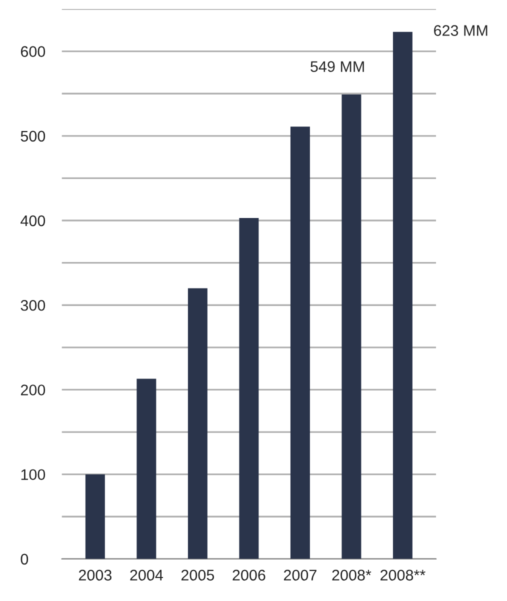 This screenshot has width=507, height=601. I want to click on y-tick-label: 300, so click(33, 305).